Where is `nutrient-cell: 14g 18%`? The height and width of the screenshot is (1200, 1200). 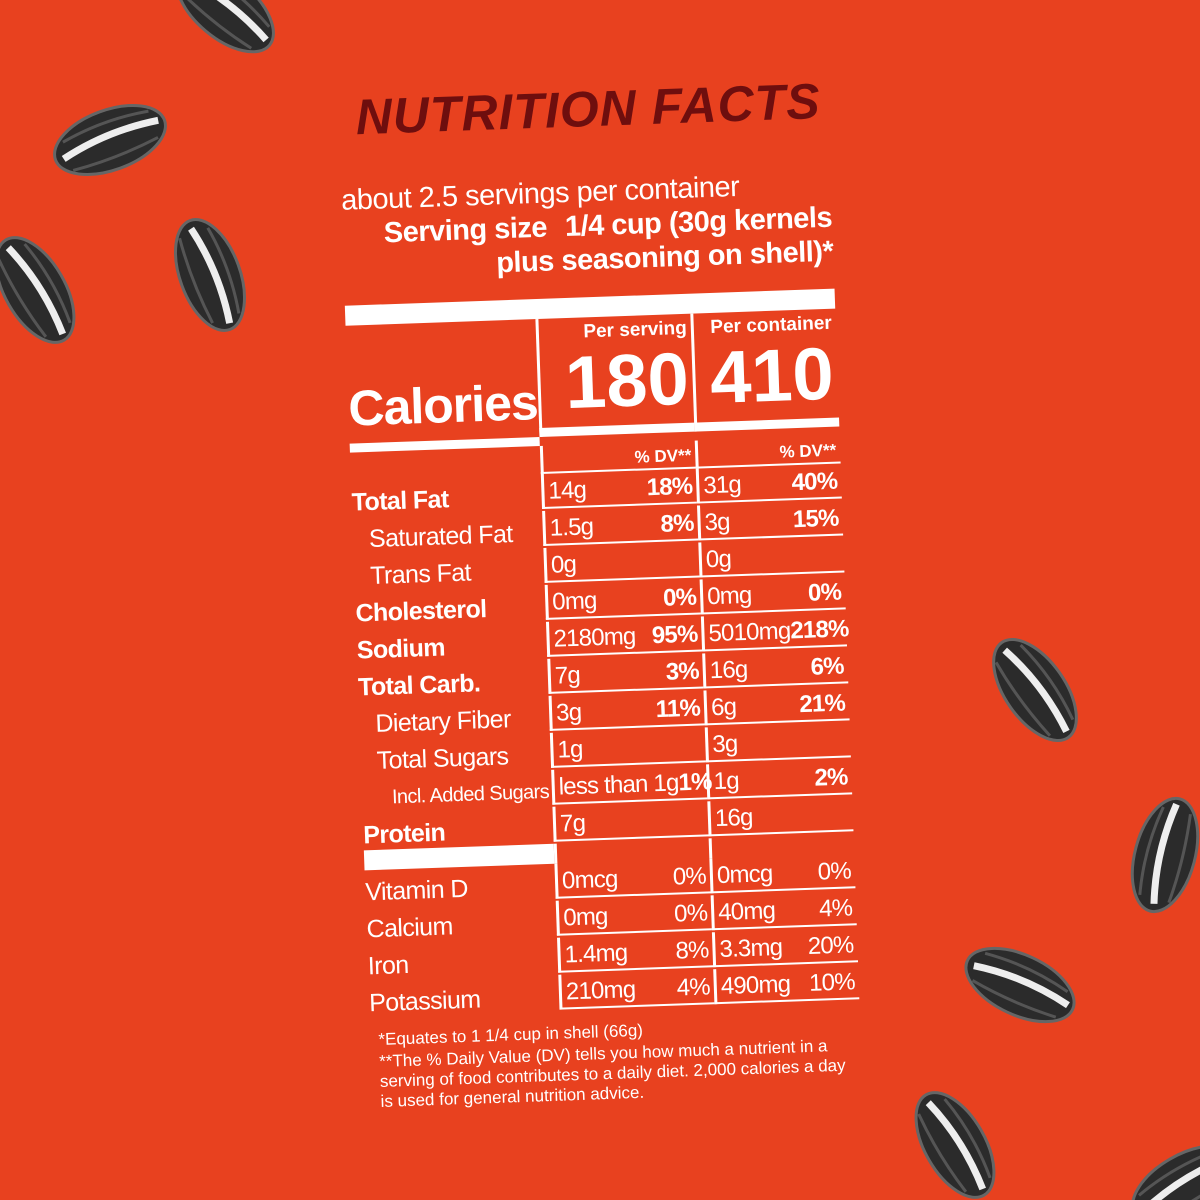
nutrient-cell: 14g 18% is located at coordinates (618, 488).